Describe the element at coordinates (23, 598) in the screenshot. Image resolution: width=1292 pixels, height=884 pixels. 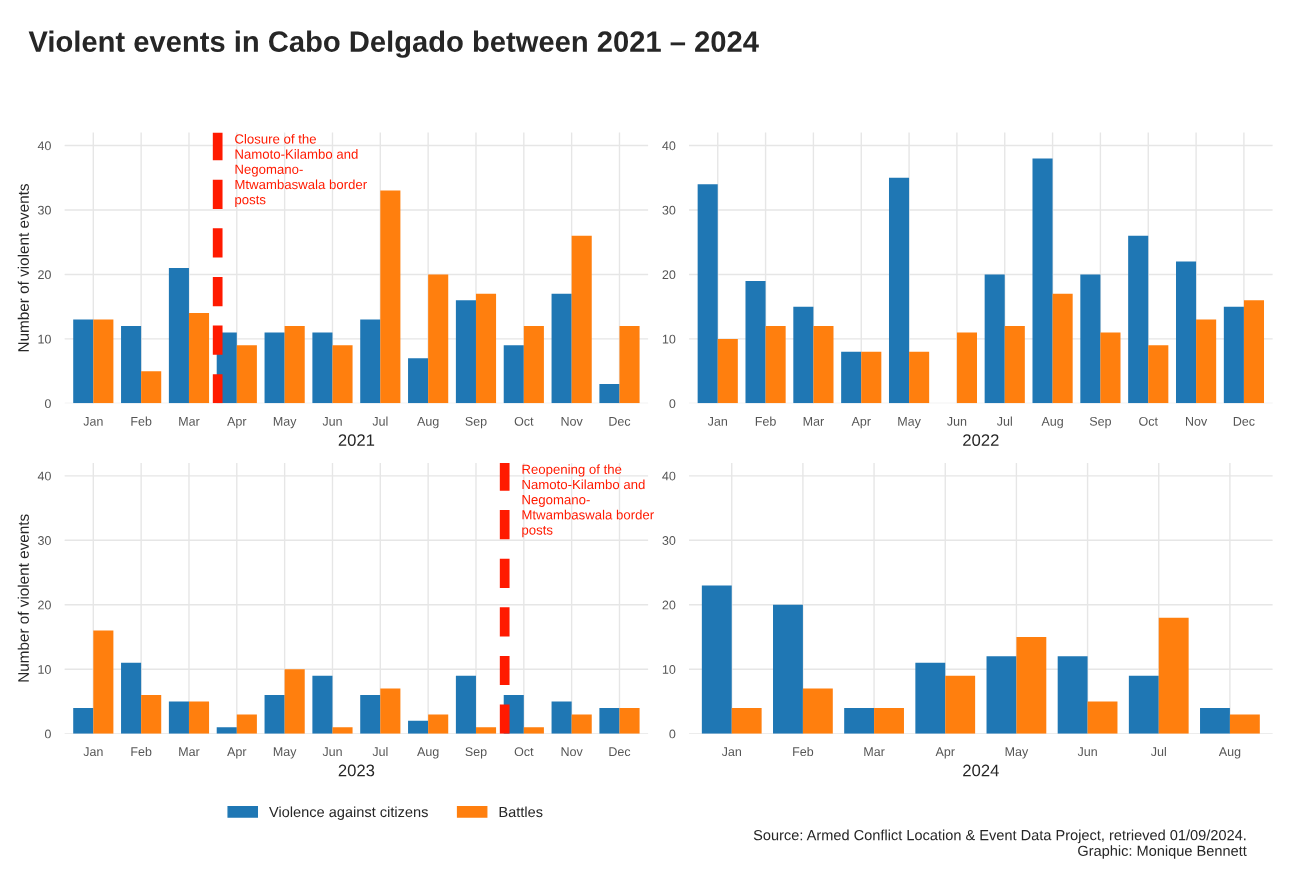
I see `y-axis-title: Number of violent events` at that location.